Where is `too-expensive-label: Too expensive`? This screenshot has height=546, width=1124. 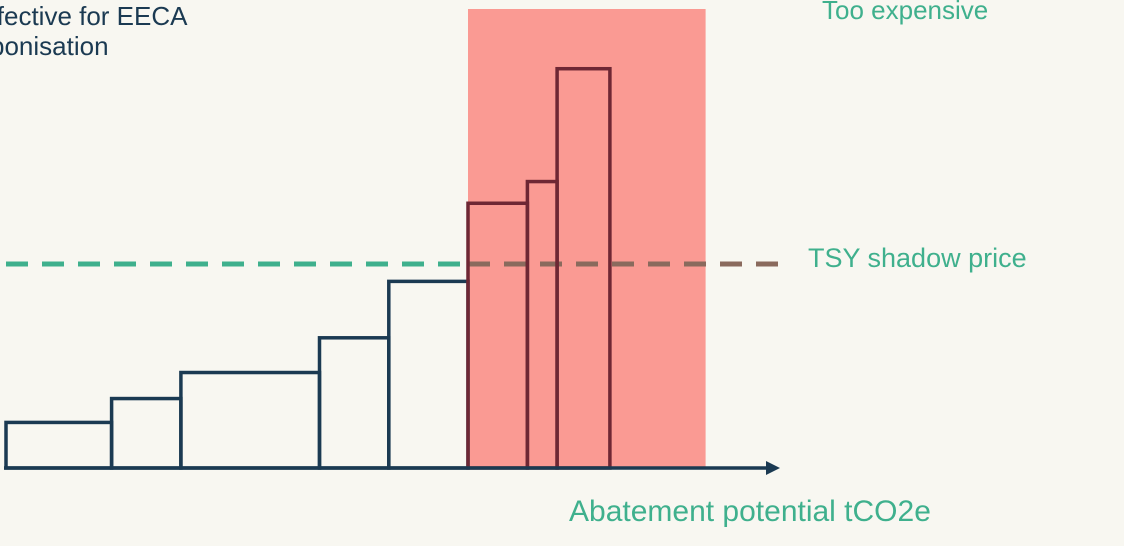 too-expensive-label: Too expensive is located at coordinates (905, 12).